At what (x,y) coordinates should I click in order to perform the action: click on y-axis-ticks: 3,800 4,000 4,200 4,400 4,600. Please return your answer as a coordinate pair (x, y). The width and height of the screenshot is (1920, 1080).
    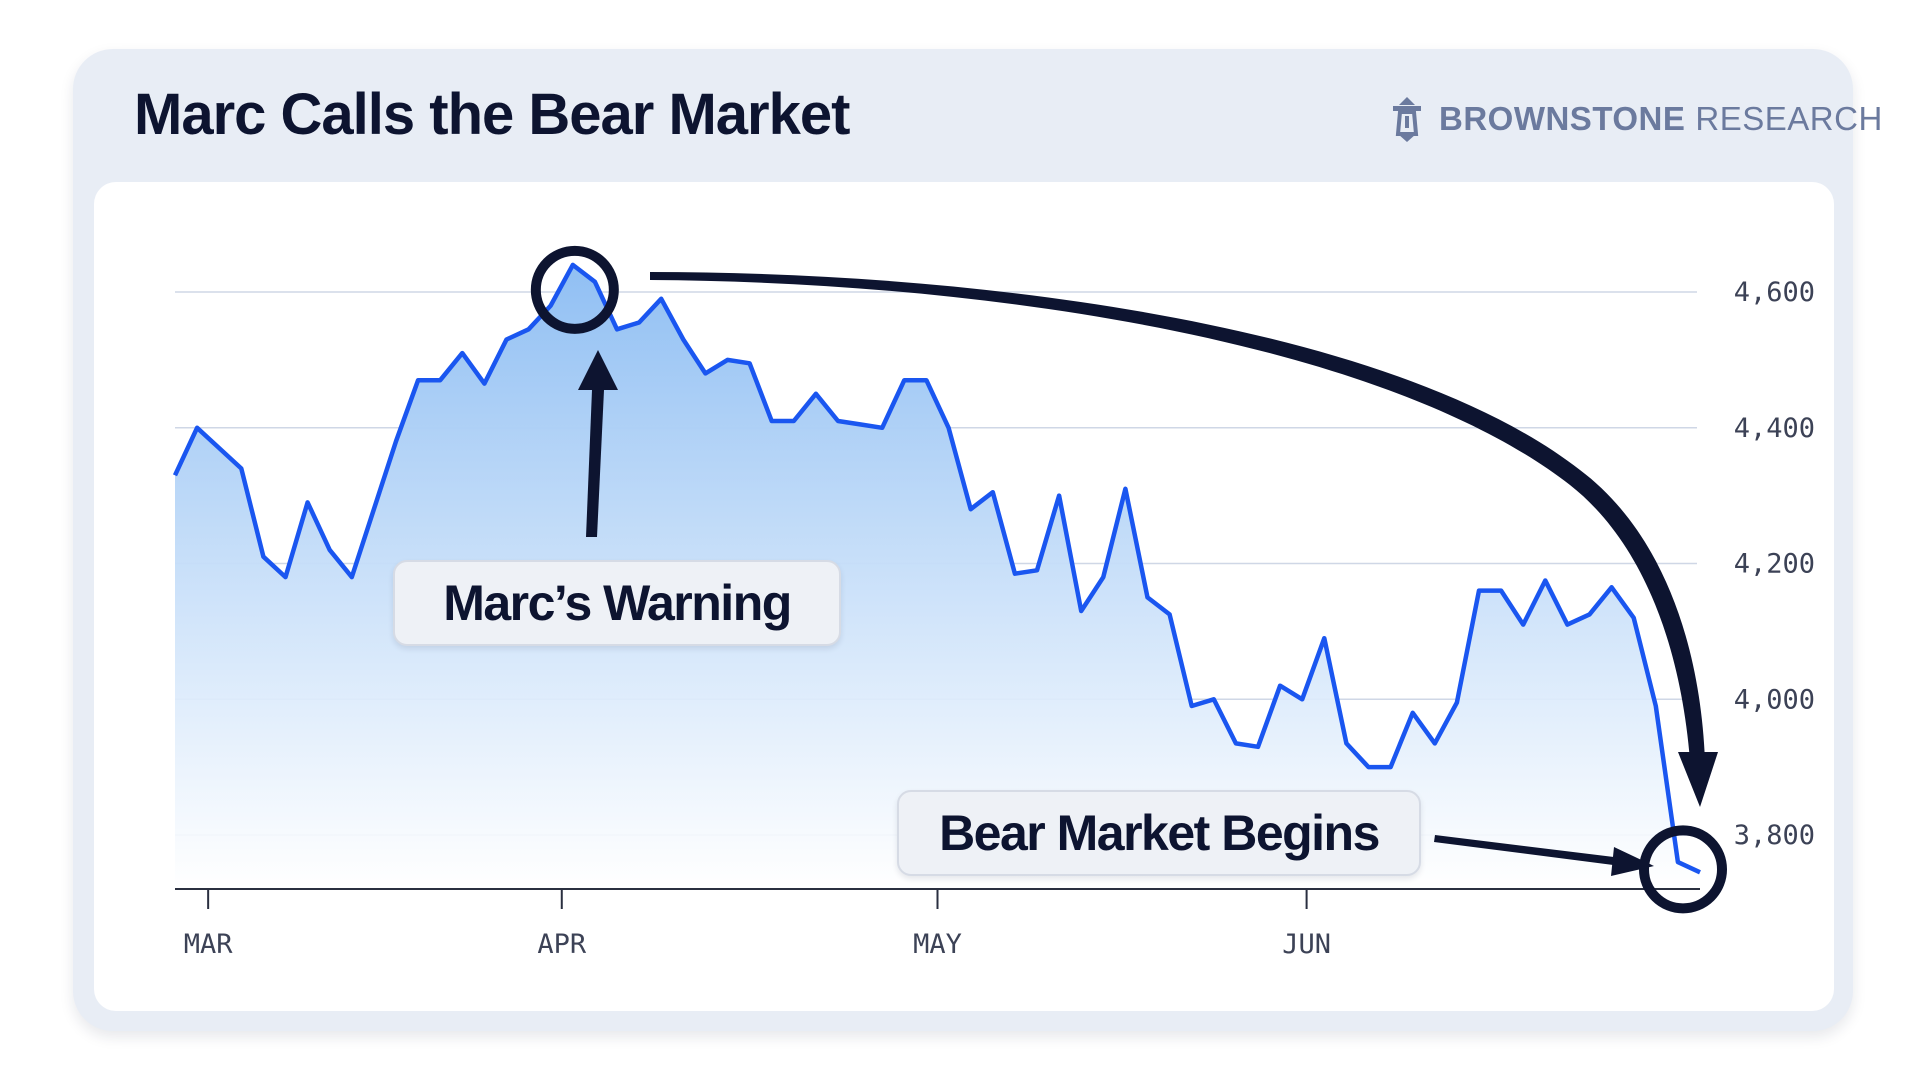
    Looking at the image, I should click on (1774, 564).